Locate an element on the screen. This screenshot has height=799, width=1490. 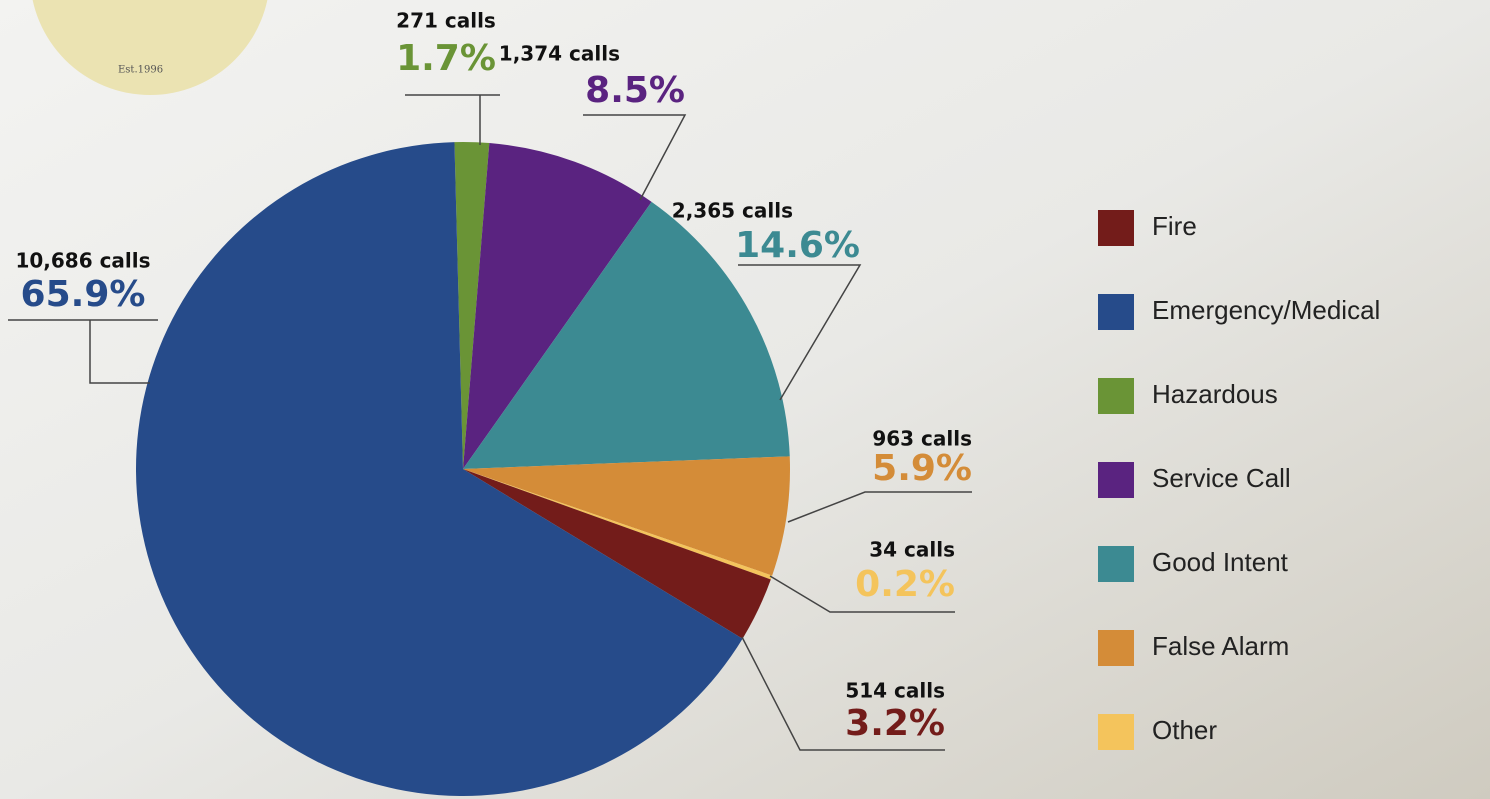
percent-label: 14.6% is located at coordinates (797, 245).